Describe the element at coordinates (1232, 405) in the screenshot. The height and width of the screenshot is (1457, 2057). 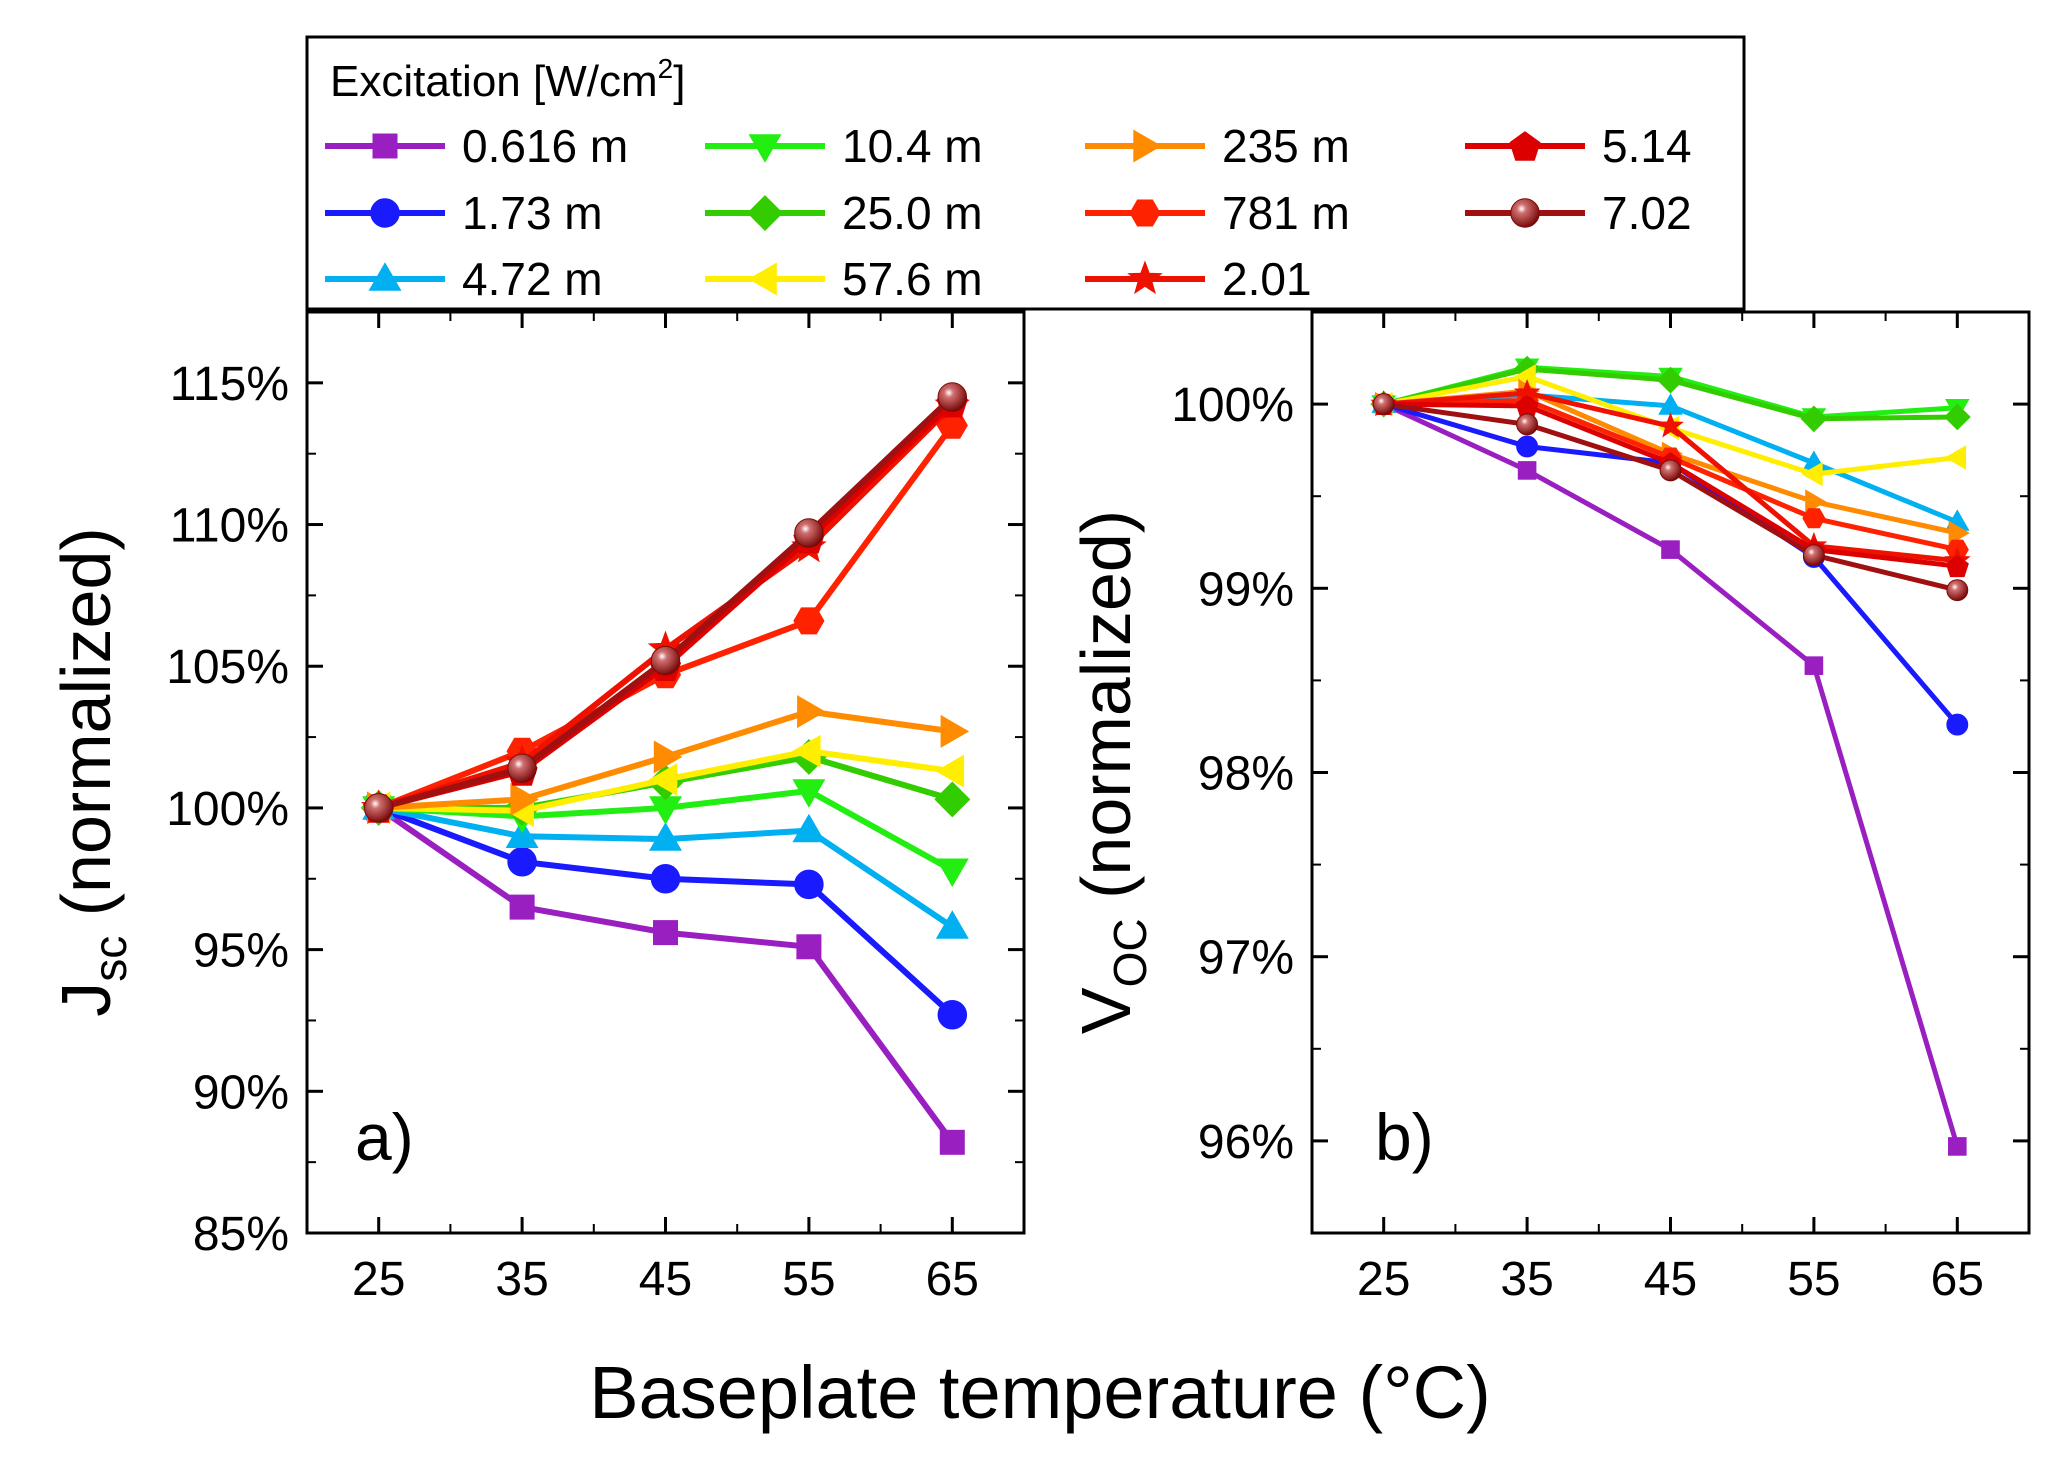
I see `b-ytick-label: 100%` at that location.